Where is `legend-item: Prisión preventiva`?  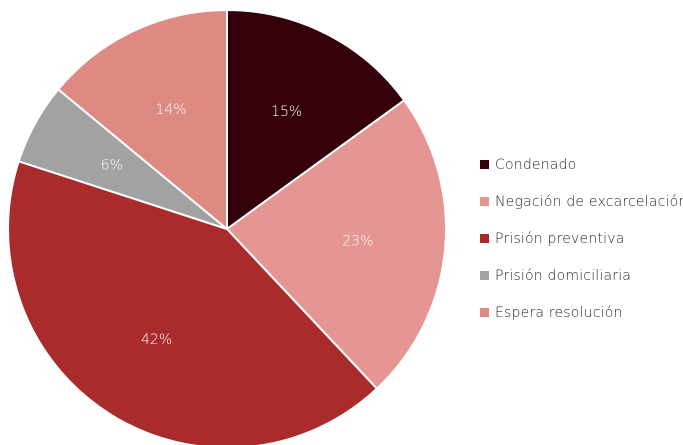 legend-item: Prisión preventiva is located at coordinates (581, 238).